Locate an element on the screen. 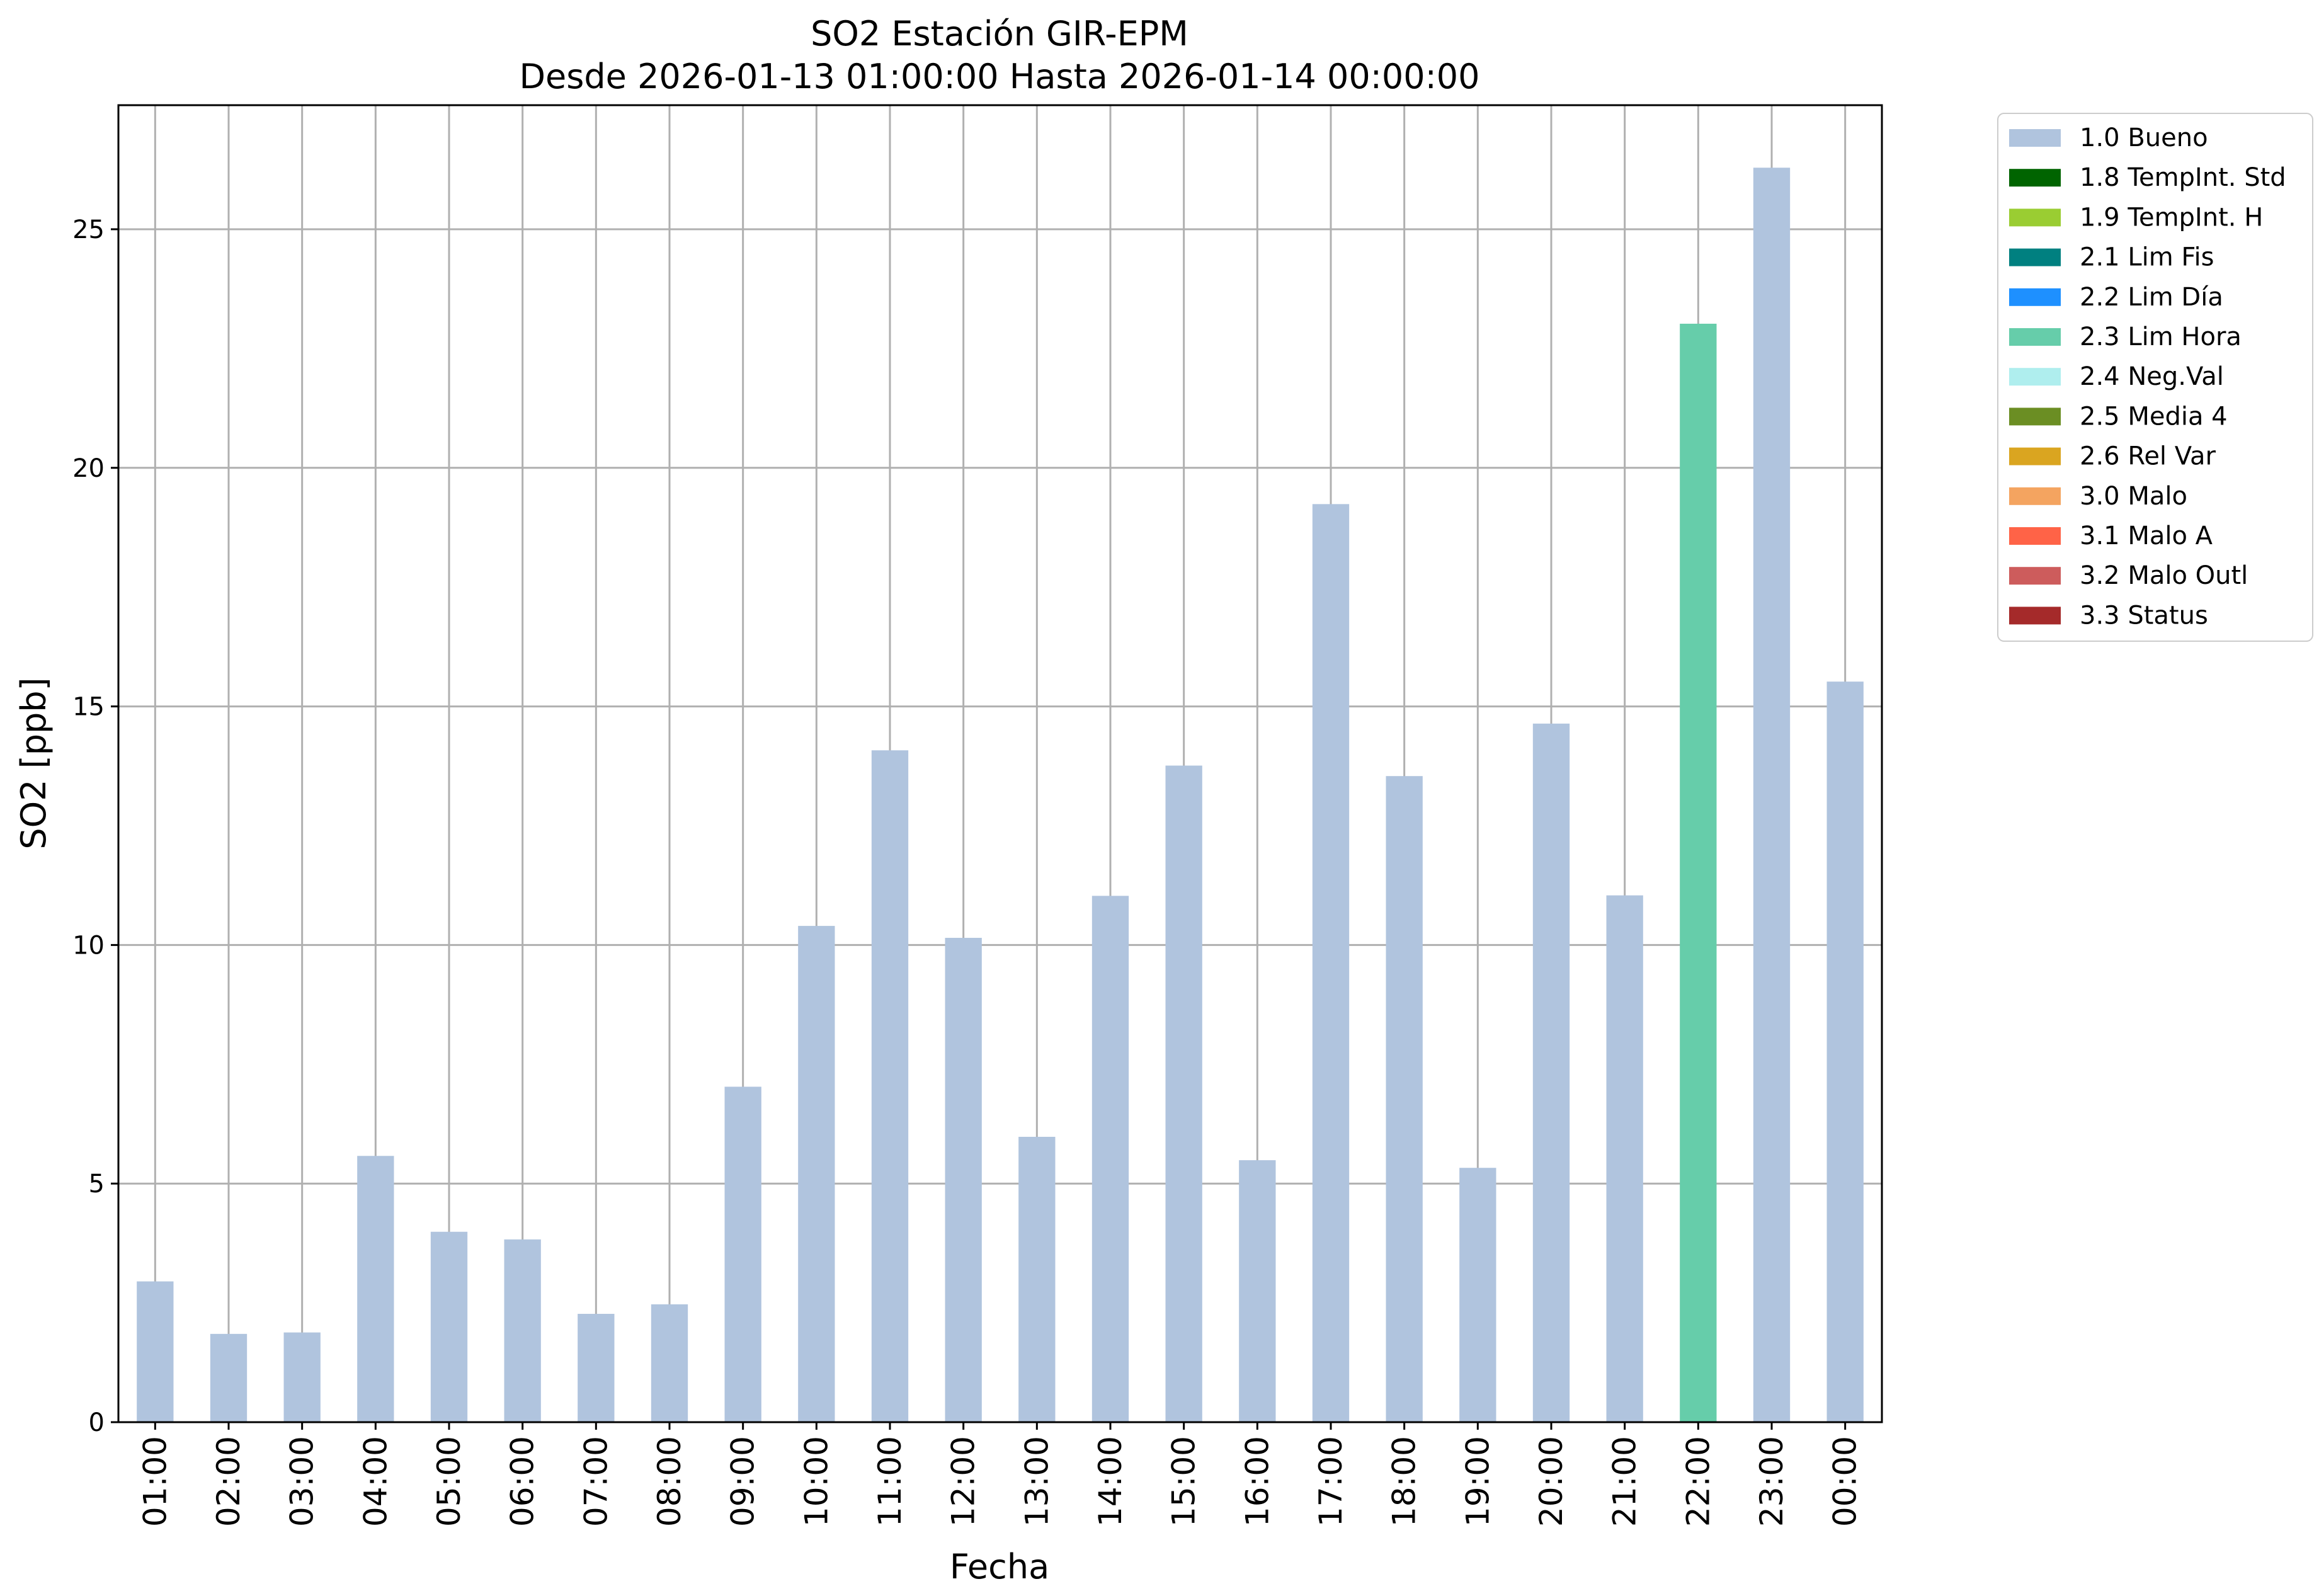 The width and height of the screenshot is (2319, 1596). legend-label: 2.6 Rel Var is located at coordinates (2148, 456).